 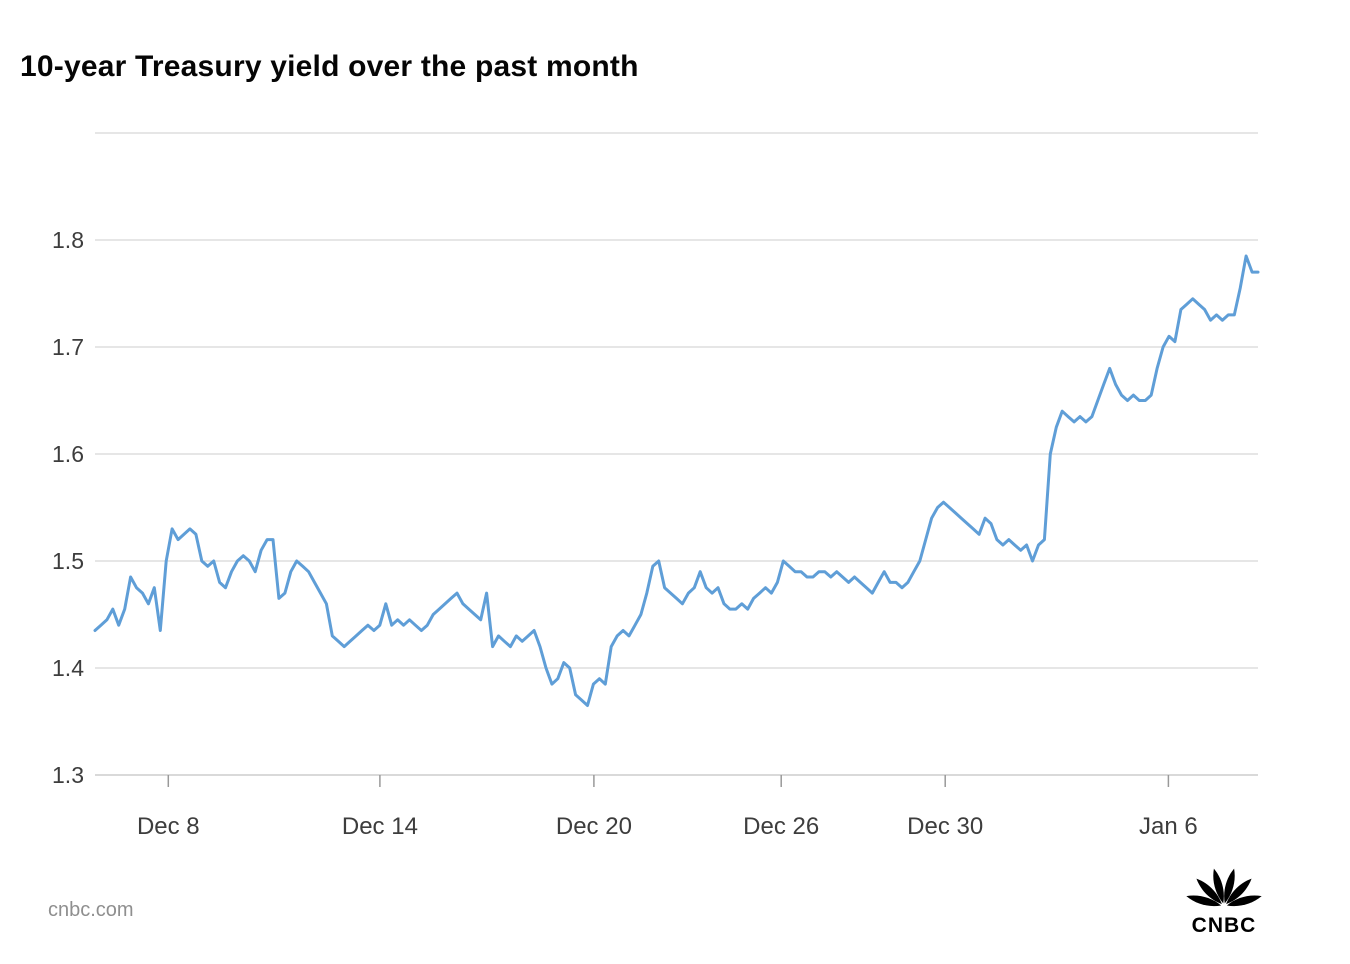 What do you see at coordinates (68, 561) in the screenshot?
I see `y-axis-label: 1.5` at bounding box center [68, 561].